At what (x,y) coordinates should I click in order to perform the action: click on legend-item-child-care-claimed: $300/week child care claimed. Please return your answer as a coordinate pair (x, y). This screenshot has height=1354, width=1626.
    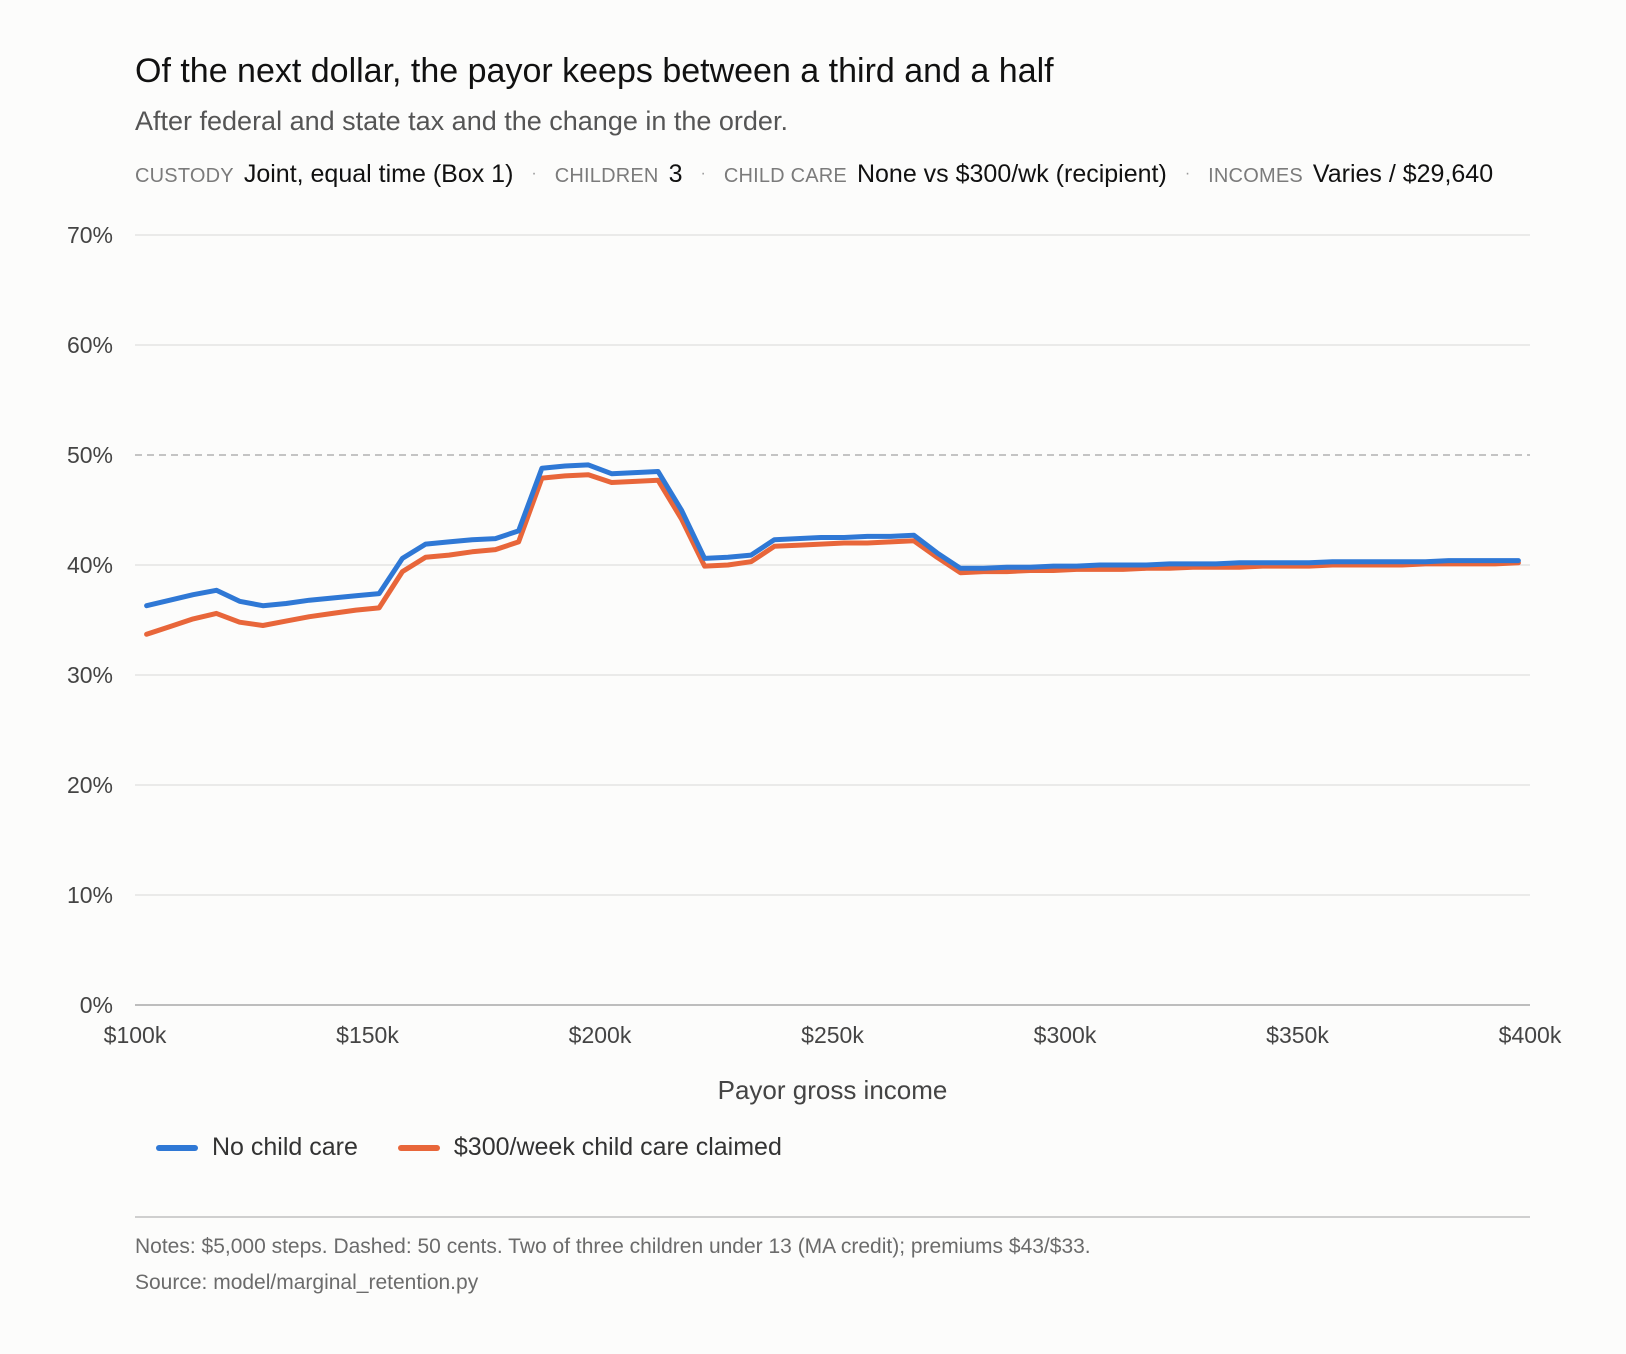
    Looking at the image, I should click on (589, 1147).